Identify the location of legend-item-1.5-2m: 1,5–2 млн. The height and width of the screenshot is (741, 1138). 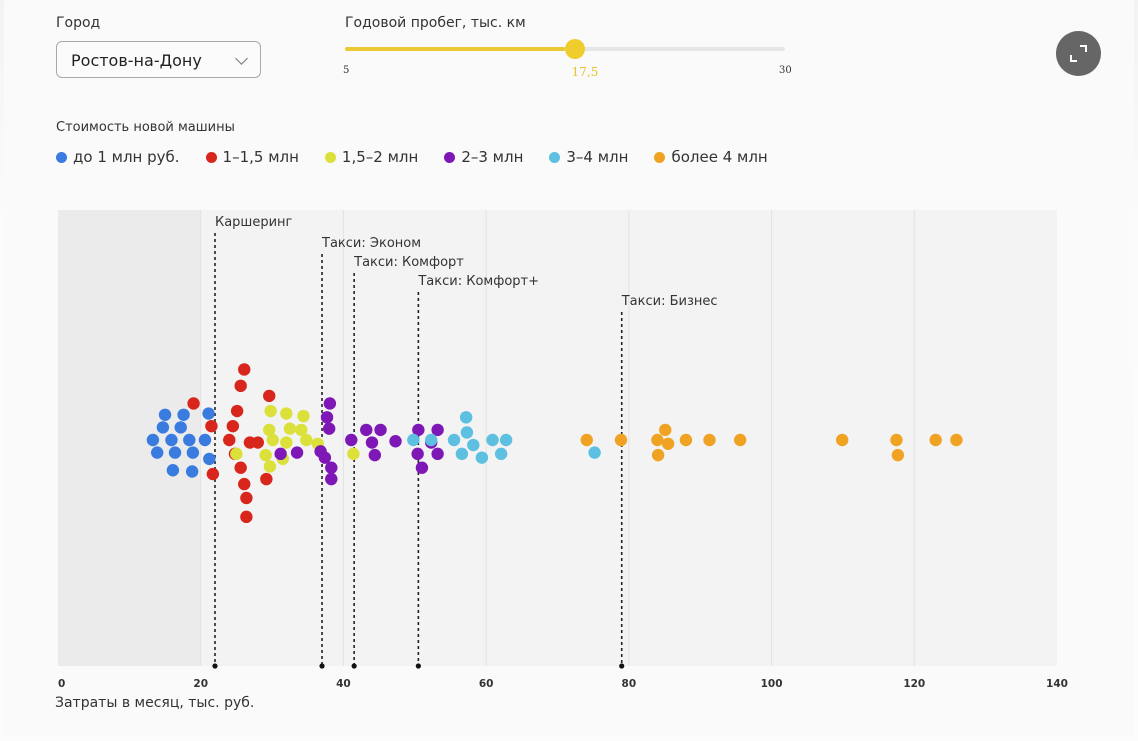
(371, 157).